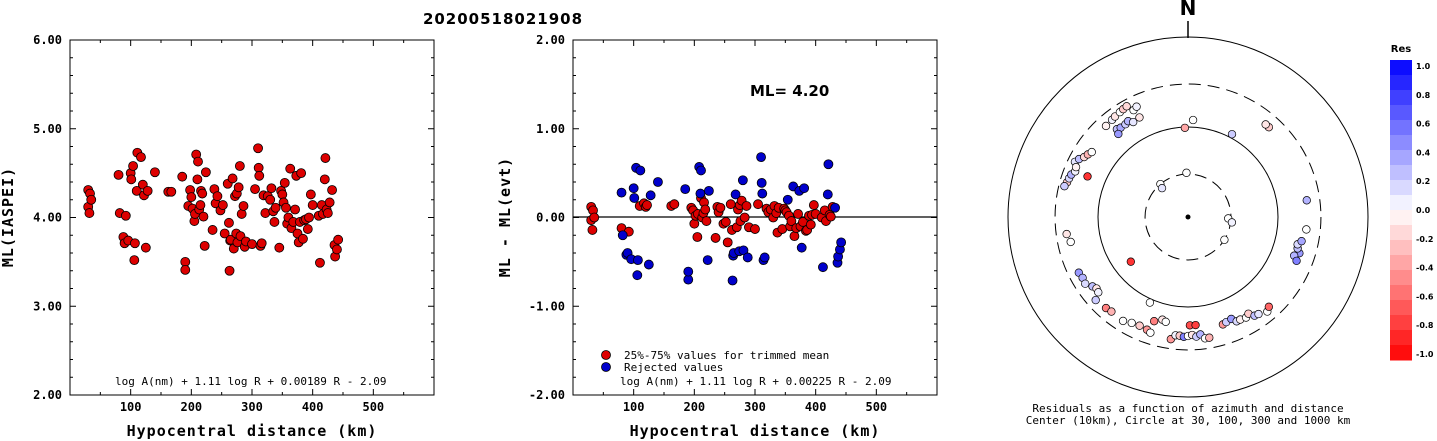 The image size is (1437, 441). Describe the element at coordinates (47, 40) in the screenshot. I see `y-tick-label: 6.00` at that location.